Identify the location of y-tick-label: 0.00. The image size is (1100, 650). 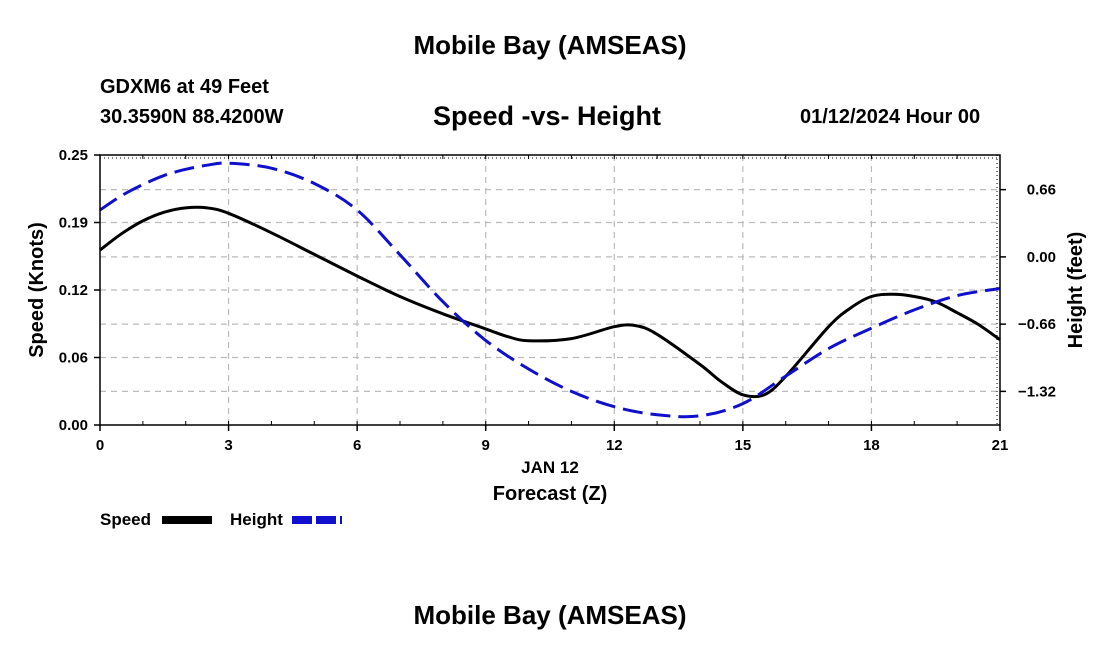
(73, 425).